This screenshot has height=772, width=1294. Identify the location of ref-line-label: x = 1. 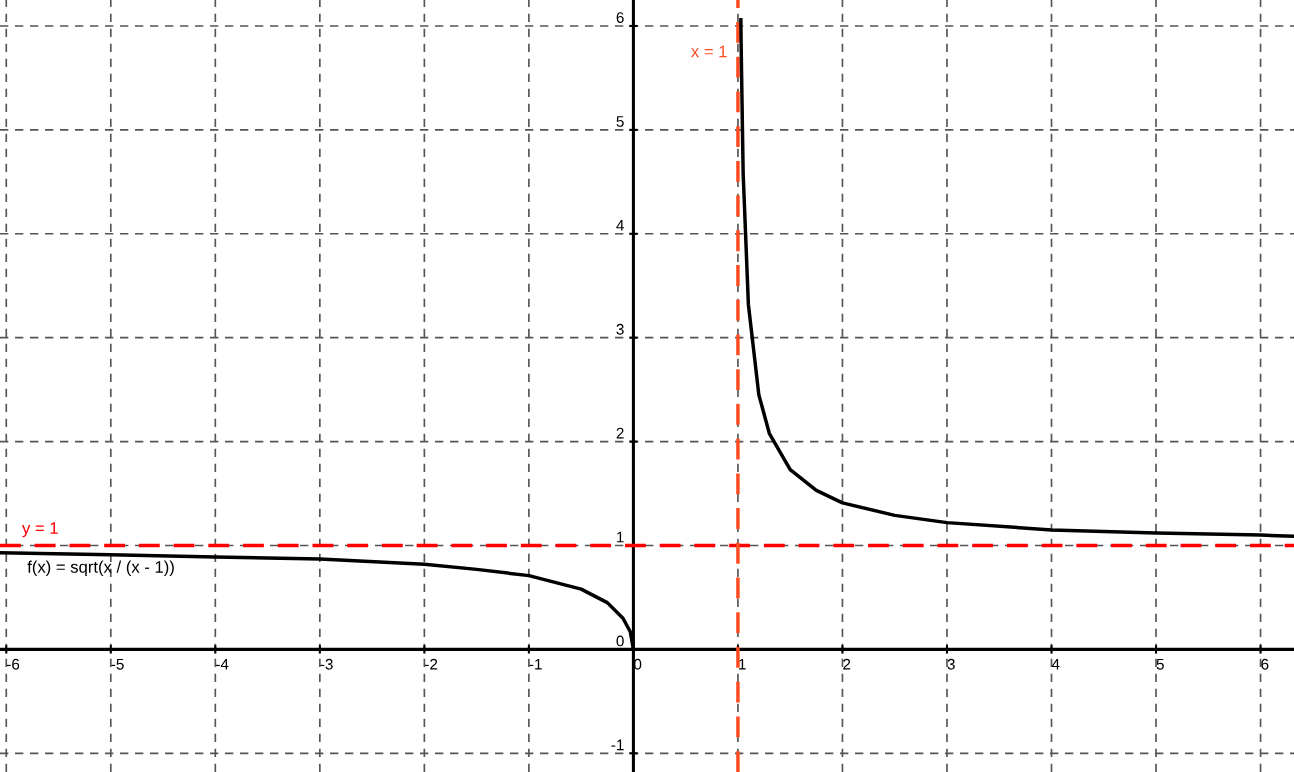
(709, 51).